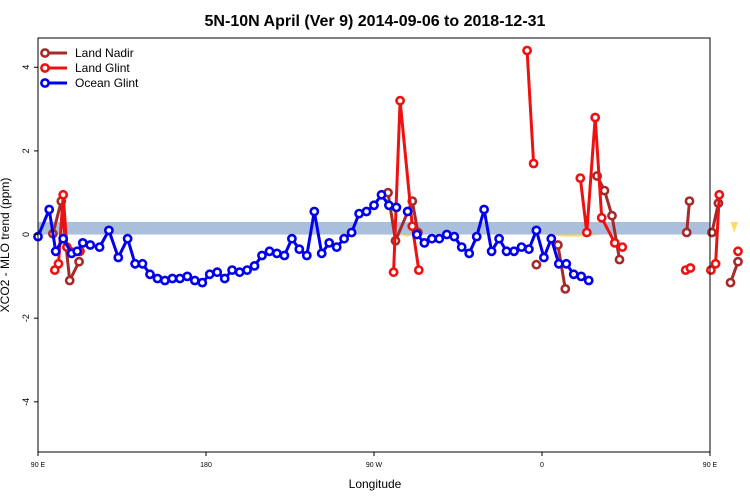 This screenshot has width=750, height=500. What do you see at coordinates (26, 234) in the screenshot?
I see `y-tick-label: 0` at bounding box center [26, 234].